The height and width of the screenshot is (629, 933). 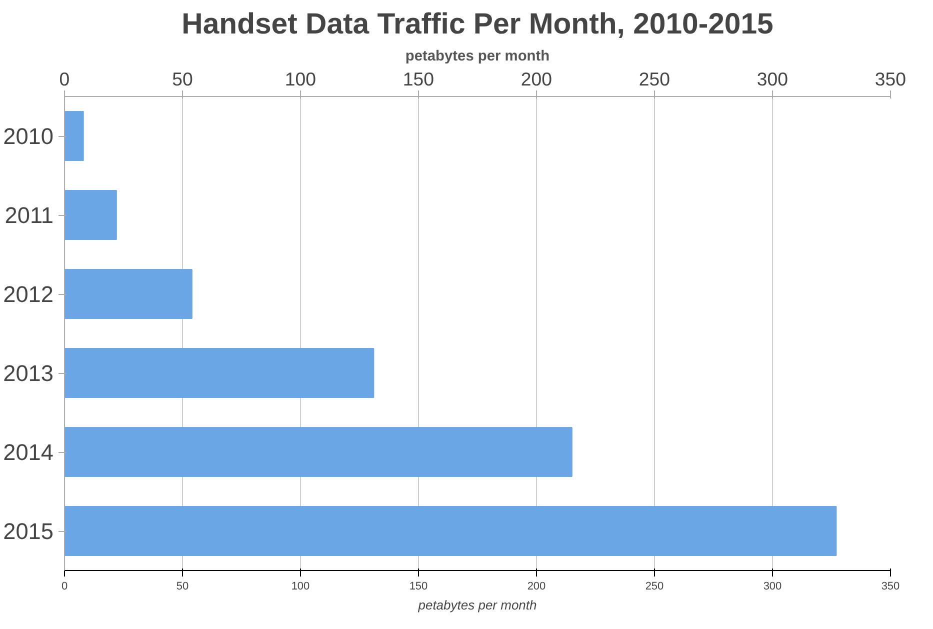 I want to click on x2-tick-label: 350, so click(x=890, y=586).